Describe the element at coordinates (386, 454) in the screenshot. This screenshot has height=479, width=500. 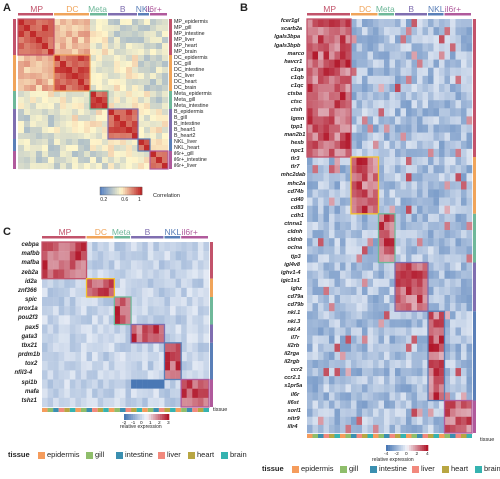
I see `pb-colorbar-tick: -4` at that location.